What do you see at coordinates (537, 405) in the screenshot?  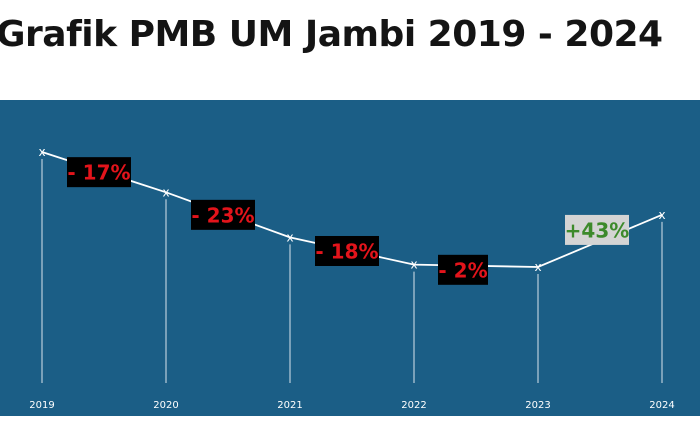 I see `x-tick-label-2023: 2023` at bounding box center [537, 405].